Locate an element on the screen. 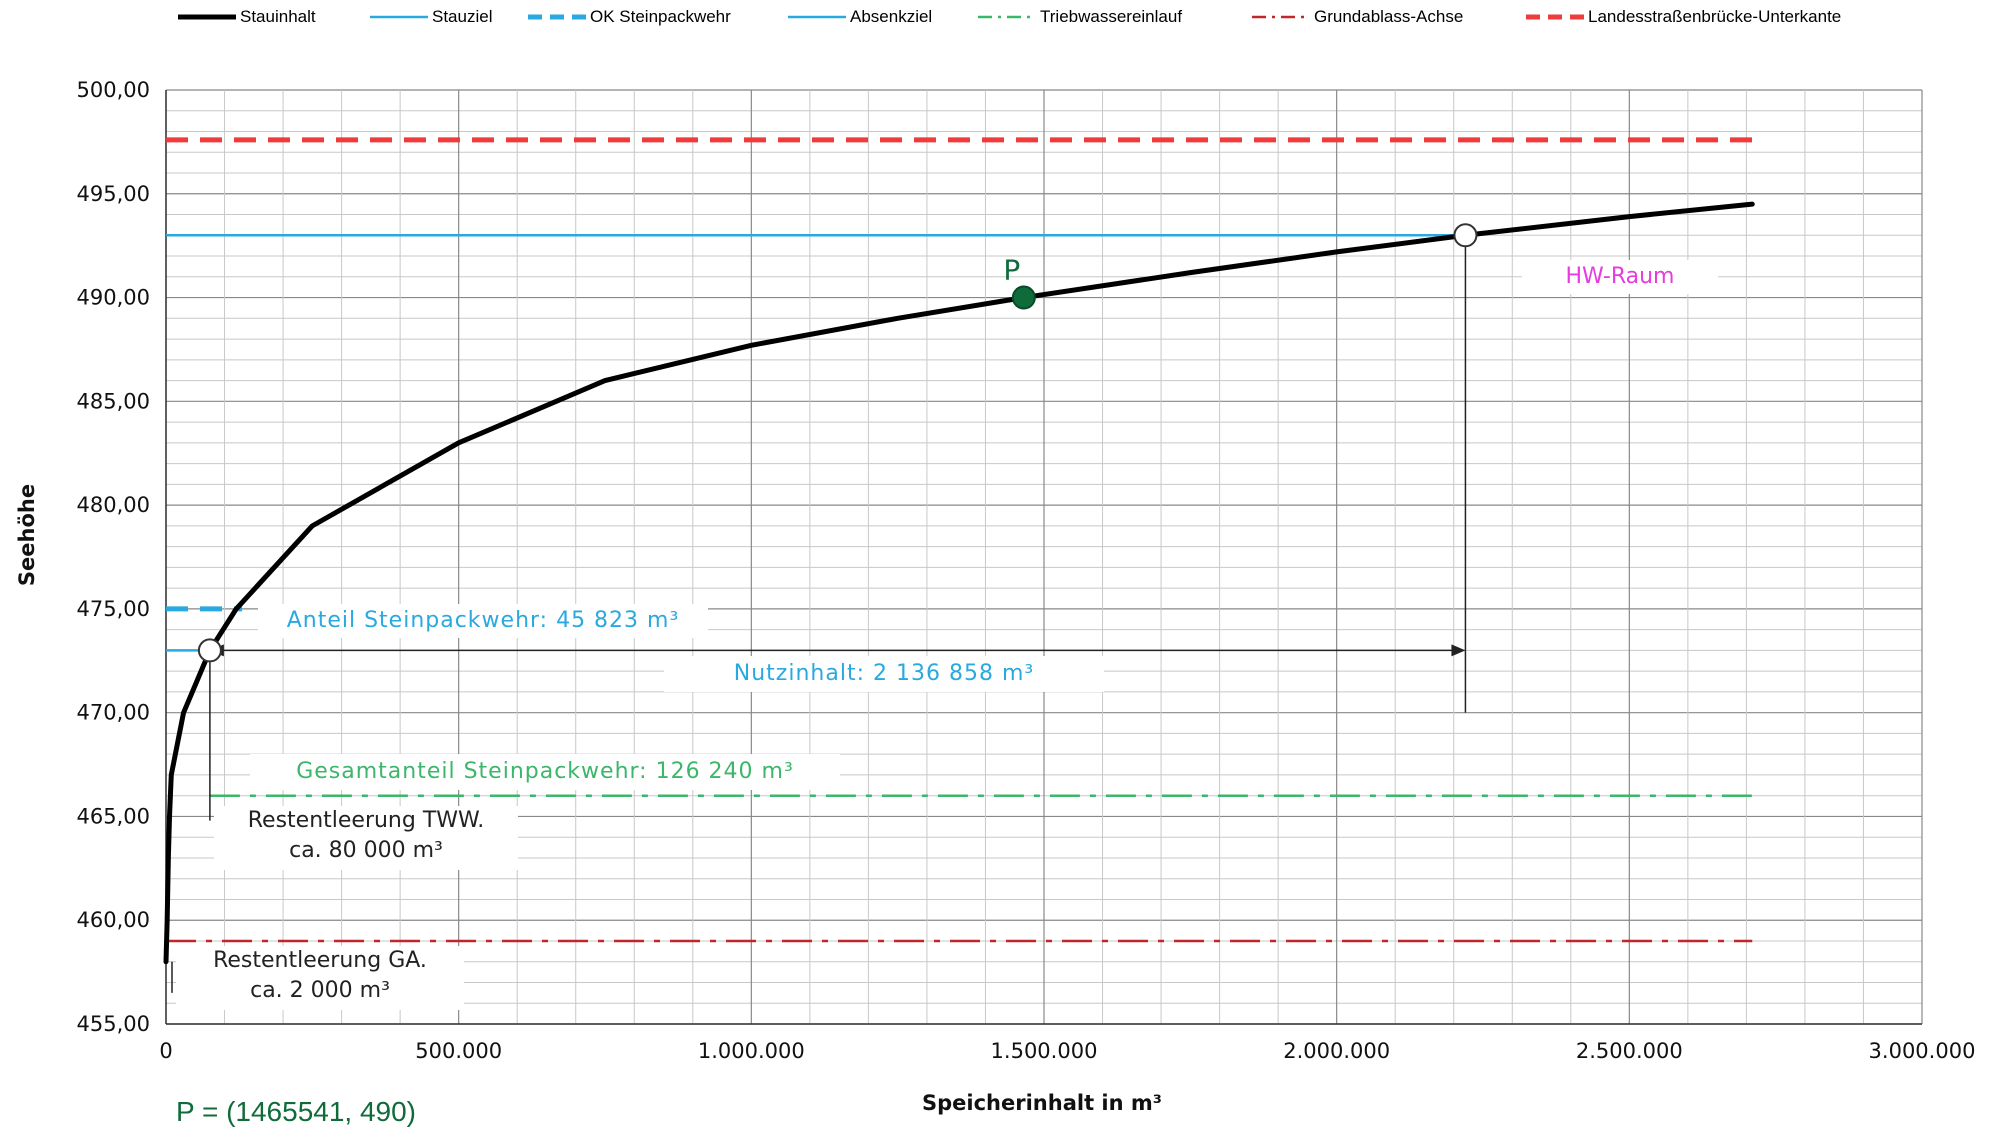 The width and height of the screenshot is (1998, 1134). legend-item-stauziel: Stauziel is located at coordinates (431, 17).